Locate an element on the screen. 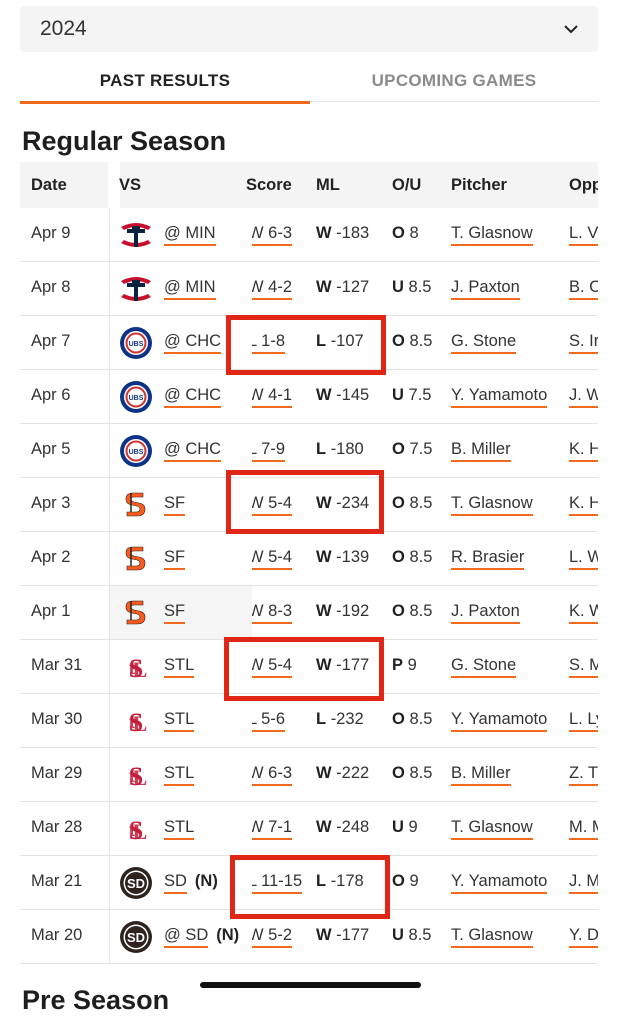 This screenshot has width=620, height=1016. score-link: L 5-6 is located at coordinates (266, 721).